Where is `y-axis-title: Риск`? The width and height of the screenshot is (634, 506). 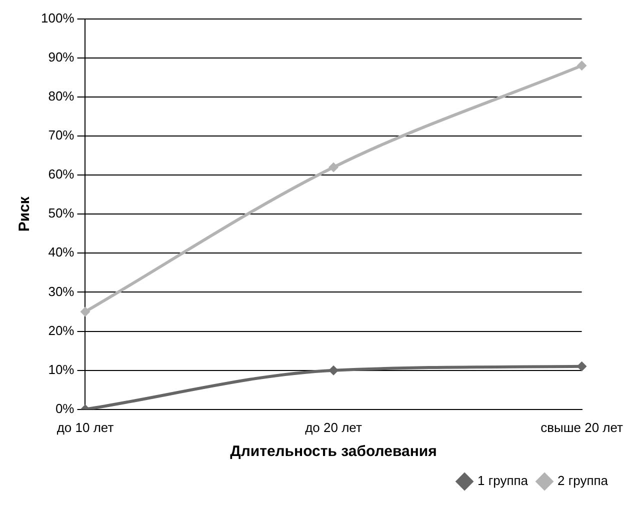 y-axis-title: Риск is located at coordinates (25, 214).